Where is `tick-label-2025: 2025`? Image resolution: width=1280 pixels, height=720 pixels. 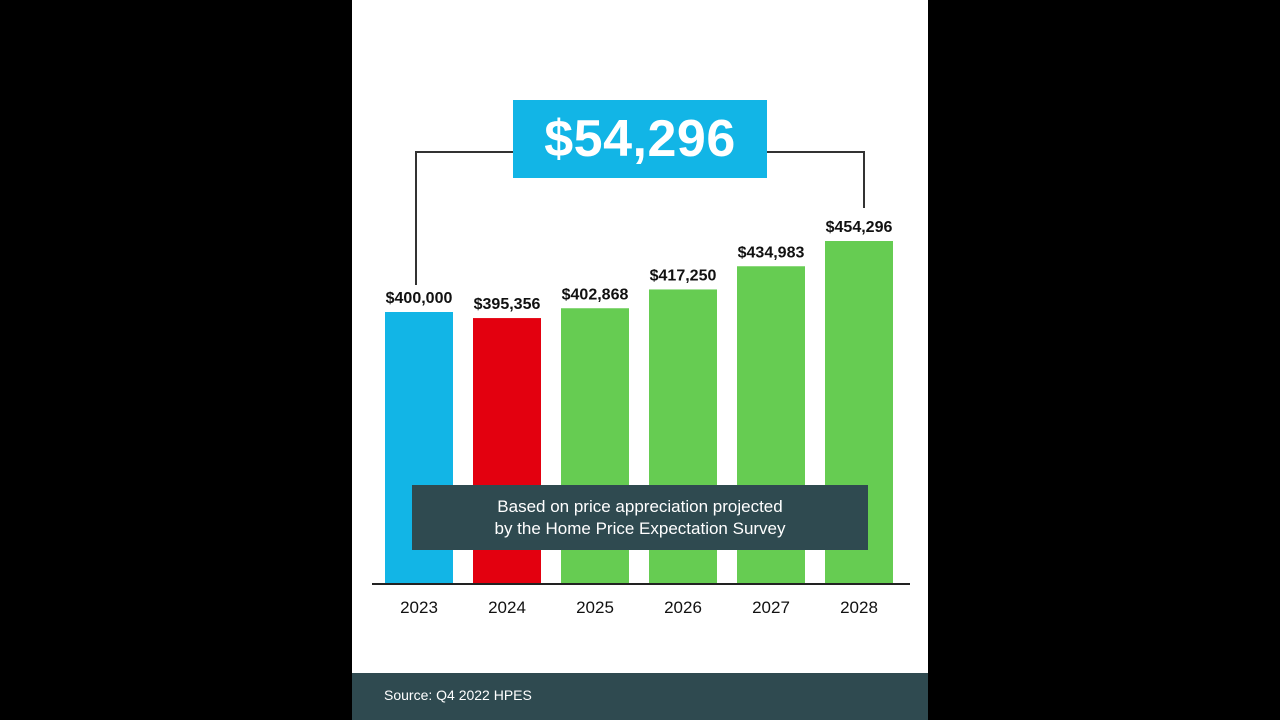 tick-label-2025: 2025 is located at coordinates (595, 607).